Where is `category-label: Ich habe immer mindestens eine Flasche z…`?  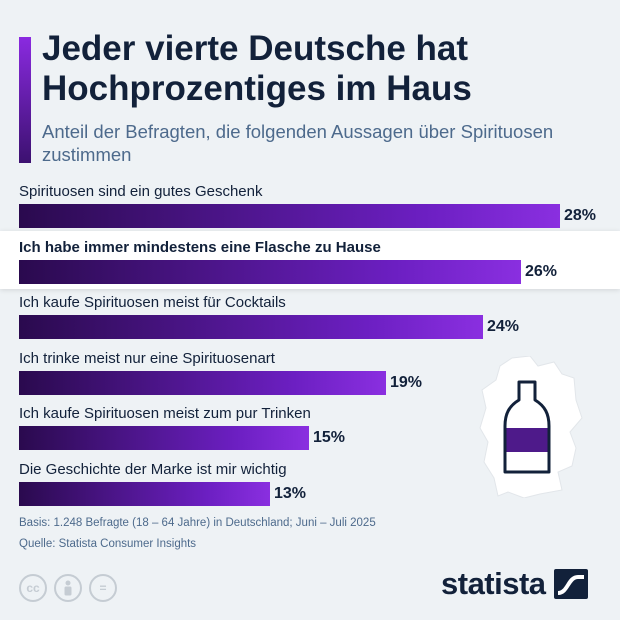
category-label: Ich habe immer mindestens eine Flasche z… is located at coordinates (200, 247).